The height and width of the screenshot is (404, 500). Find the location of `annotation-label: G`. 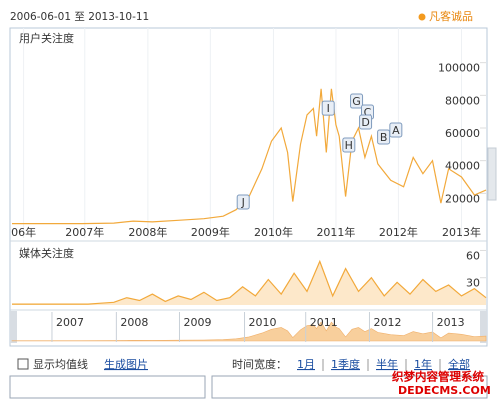

annotation-label: G is located at coordinates (356, 101).